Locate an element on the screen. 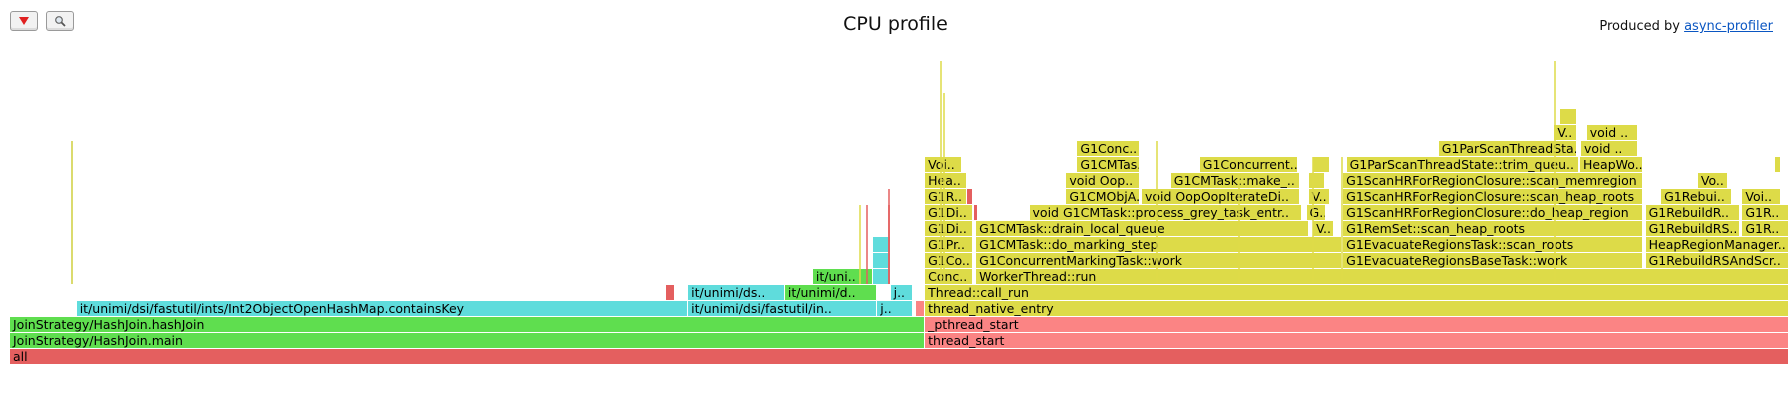 The height and width of the screenshot is (414, 1791). flame-frame: G1CMTask::drain_local_queue is located at coordinates (1142, 228).